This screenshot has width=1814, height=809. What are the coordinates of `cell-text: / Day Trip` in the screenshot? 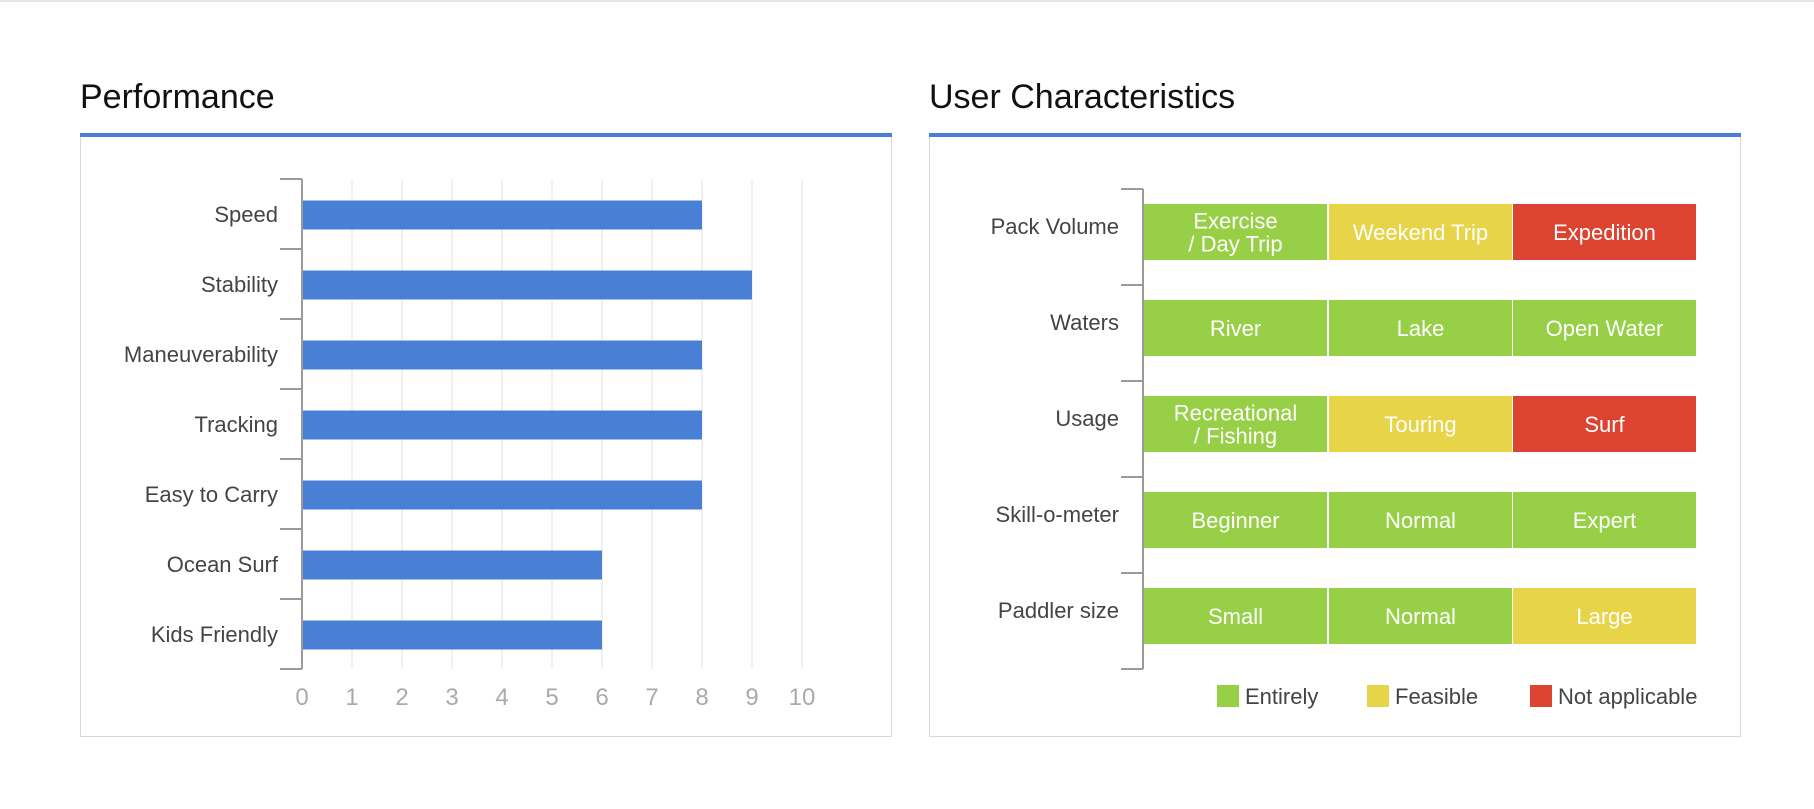 It's located at (1235, 244).